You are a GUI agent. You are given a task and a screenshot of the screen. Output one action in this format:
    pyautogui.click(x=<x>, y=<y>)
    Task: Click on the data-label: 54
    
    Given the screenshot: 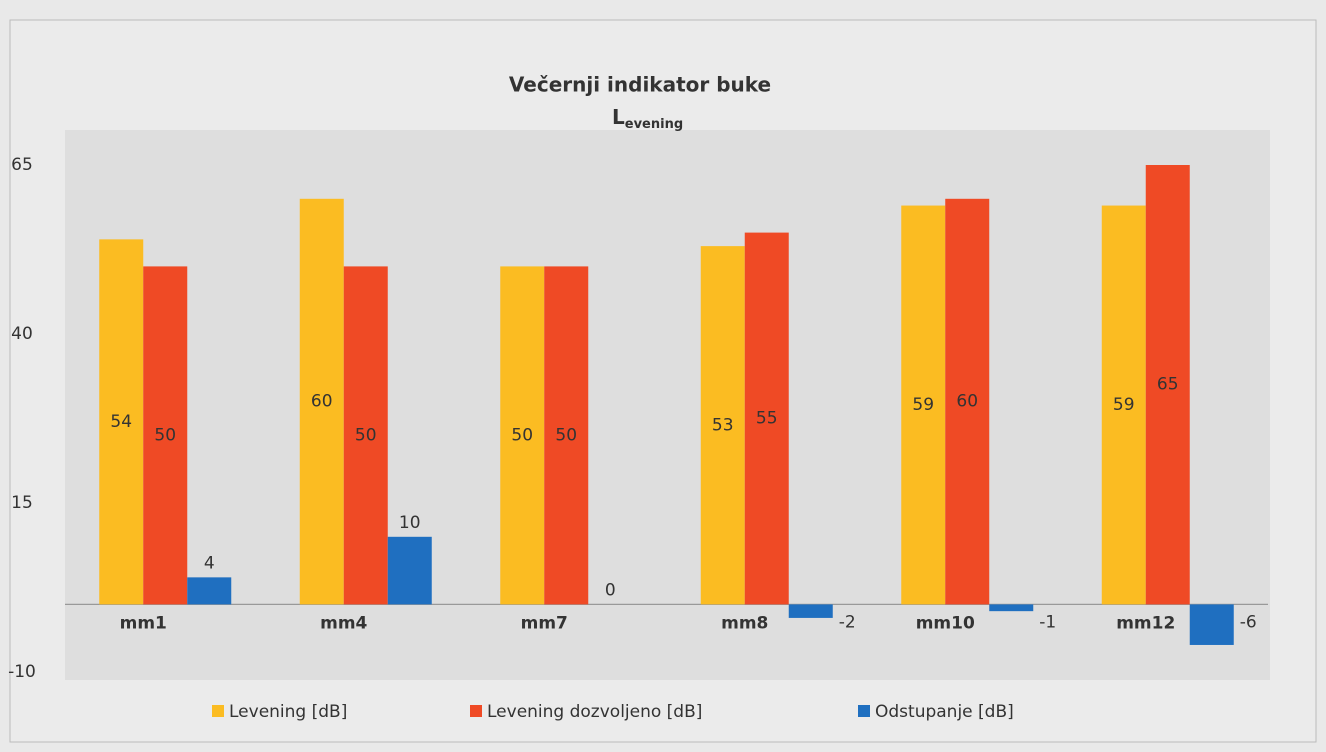 What is the action you would take?
    pyautogui.click(x=121, y=422)
    